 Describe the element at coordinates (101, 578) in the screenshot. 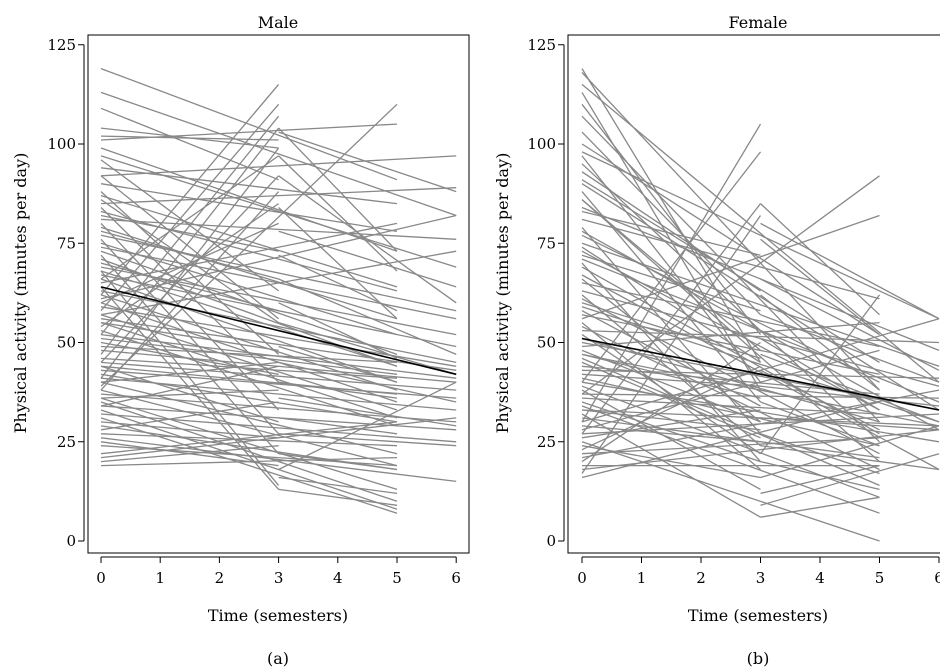

I see `x-tick-label: 0` at that location.